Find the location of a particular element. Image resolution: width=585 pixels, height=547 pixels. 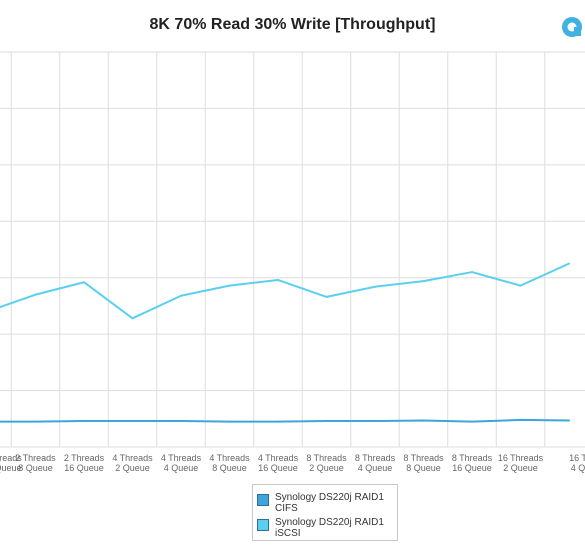

chart-title: 8K 70% Read 30% Write [Throughput] is located at coordinates (292, 24).